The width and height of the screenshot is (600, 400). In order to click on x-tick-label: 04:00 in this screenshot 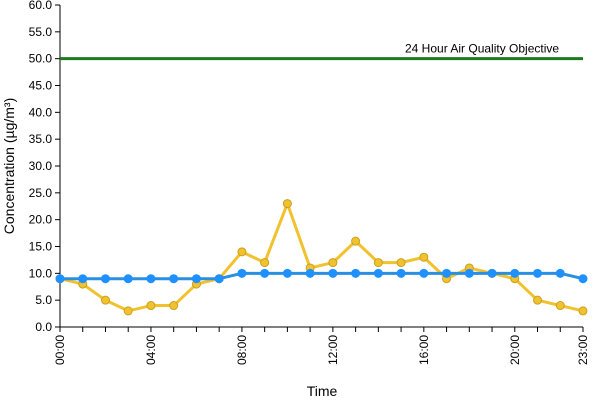, I will do `click(151, 350)`.